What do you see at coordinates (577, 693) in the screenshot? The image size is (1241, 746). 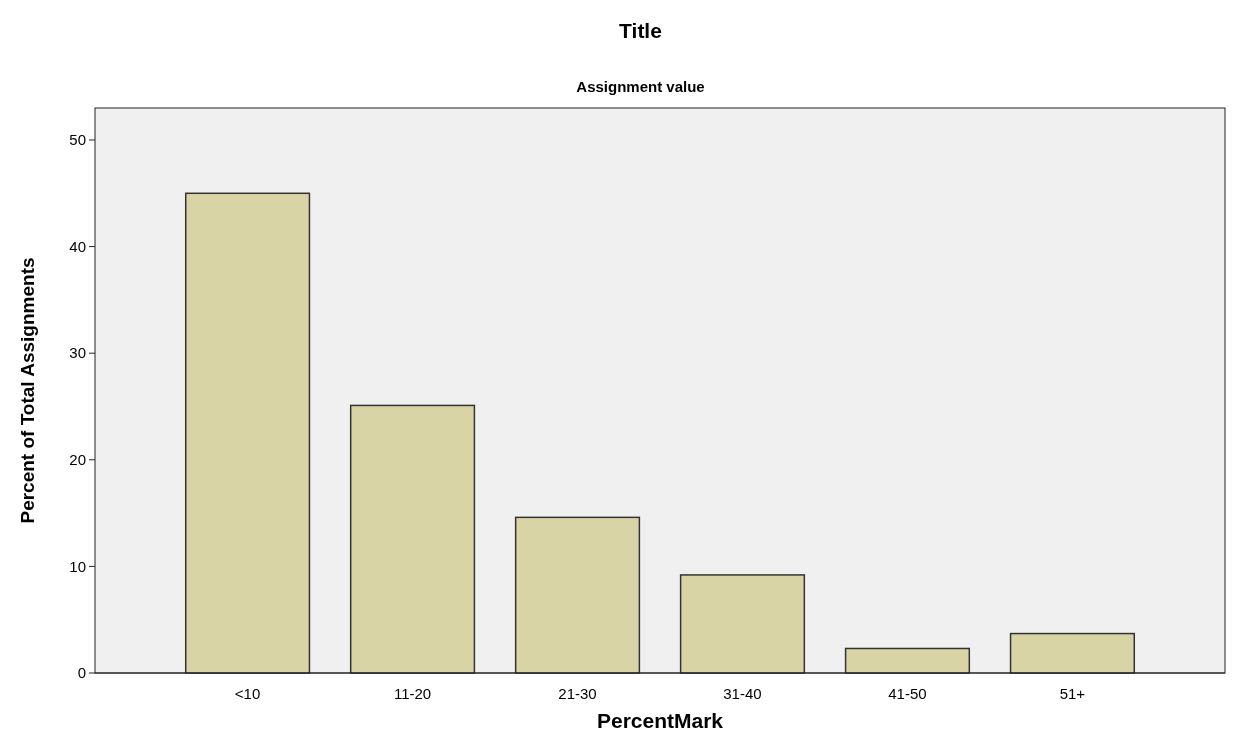 I see `x-tick-label: 21-30` at bounding box center [577, 693].